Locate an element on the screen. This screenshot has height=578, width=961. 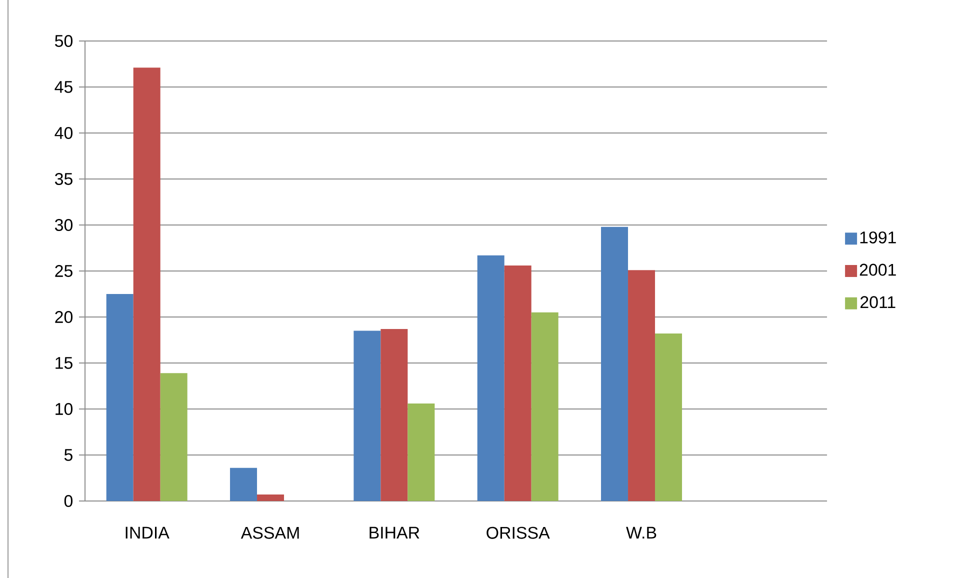
legend-label: 2011 is located at coordinates (878, 302).